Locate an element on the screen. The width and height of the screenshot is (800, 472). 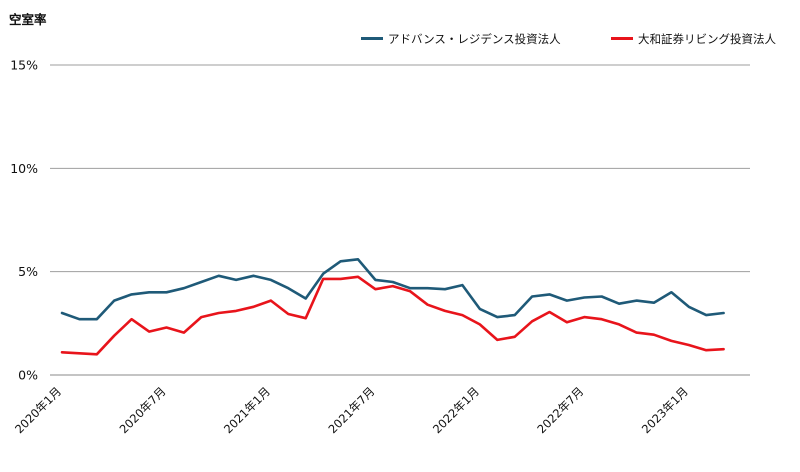
y-tick-label: 15% is located at coordinates (24, 65).